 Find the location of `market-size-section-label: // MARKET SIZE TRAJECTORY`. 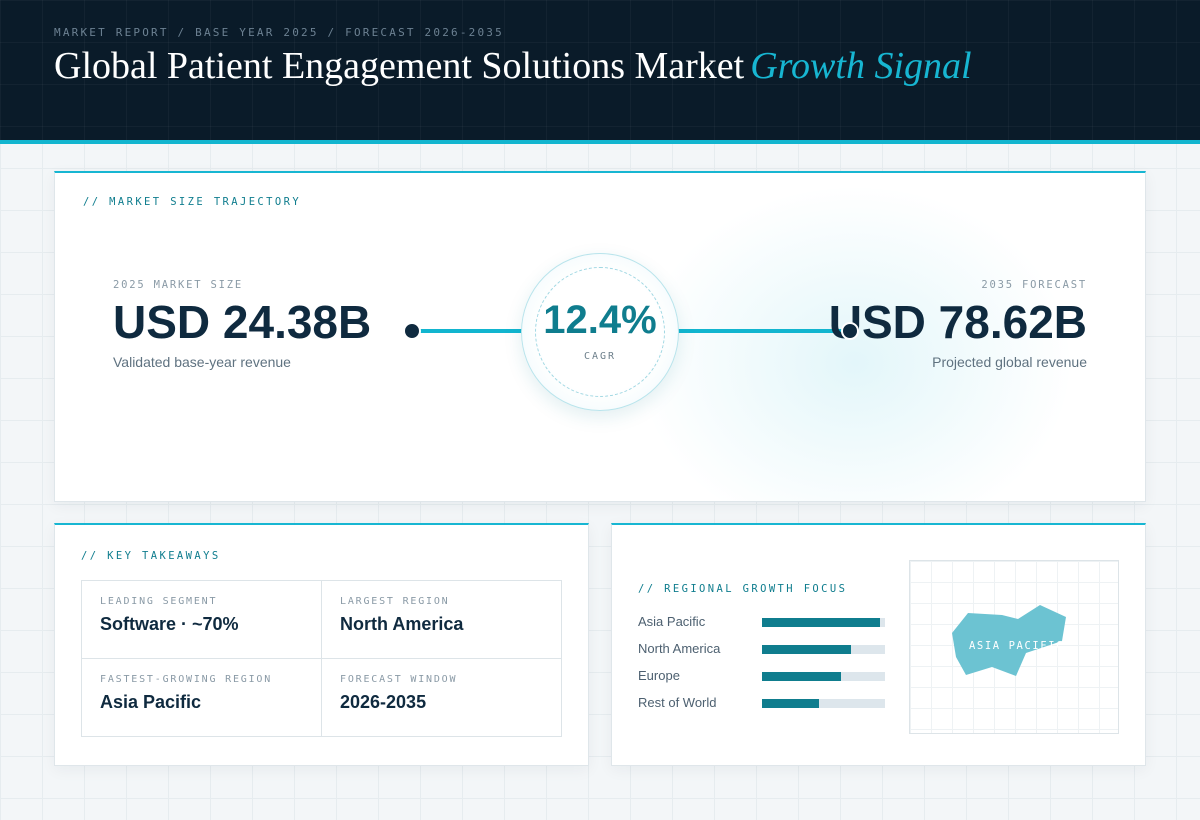

market-size-section-label: // MARKET SIZE TRAJECTORY is located at coordinates (192, 202).